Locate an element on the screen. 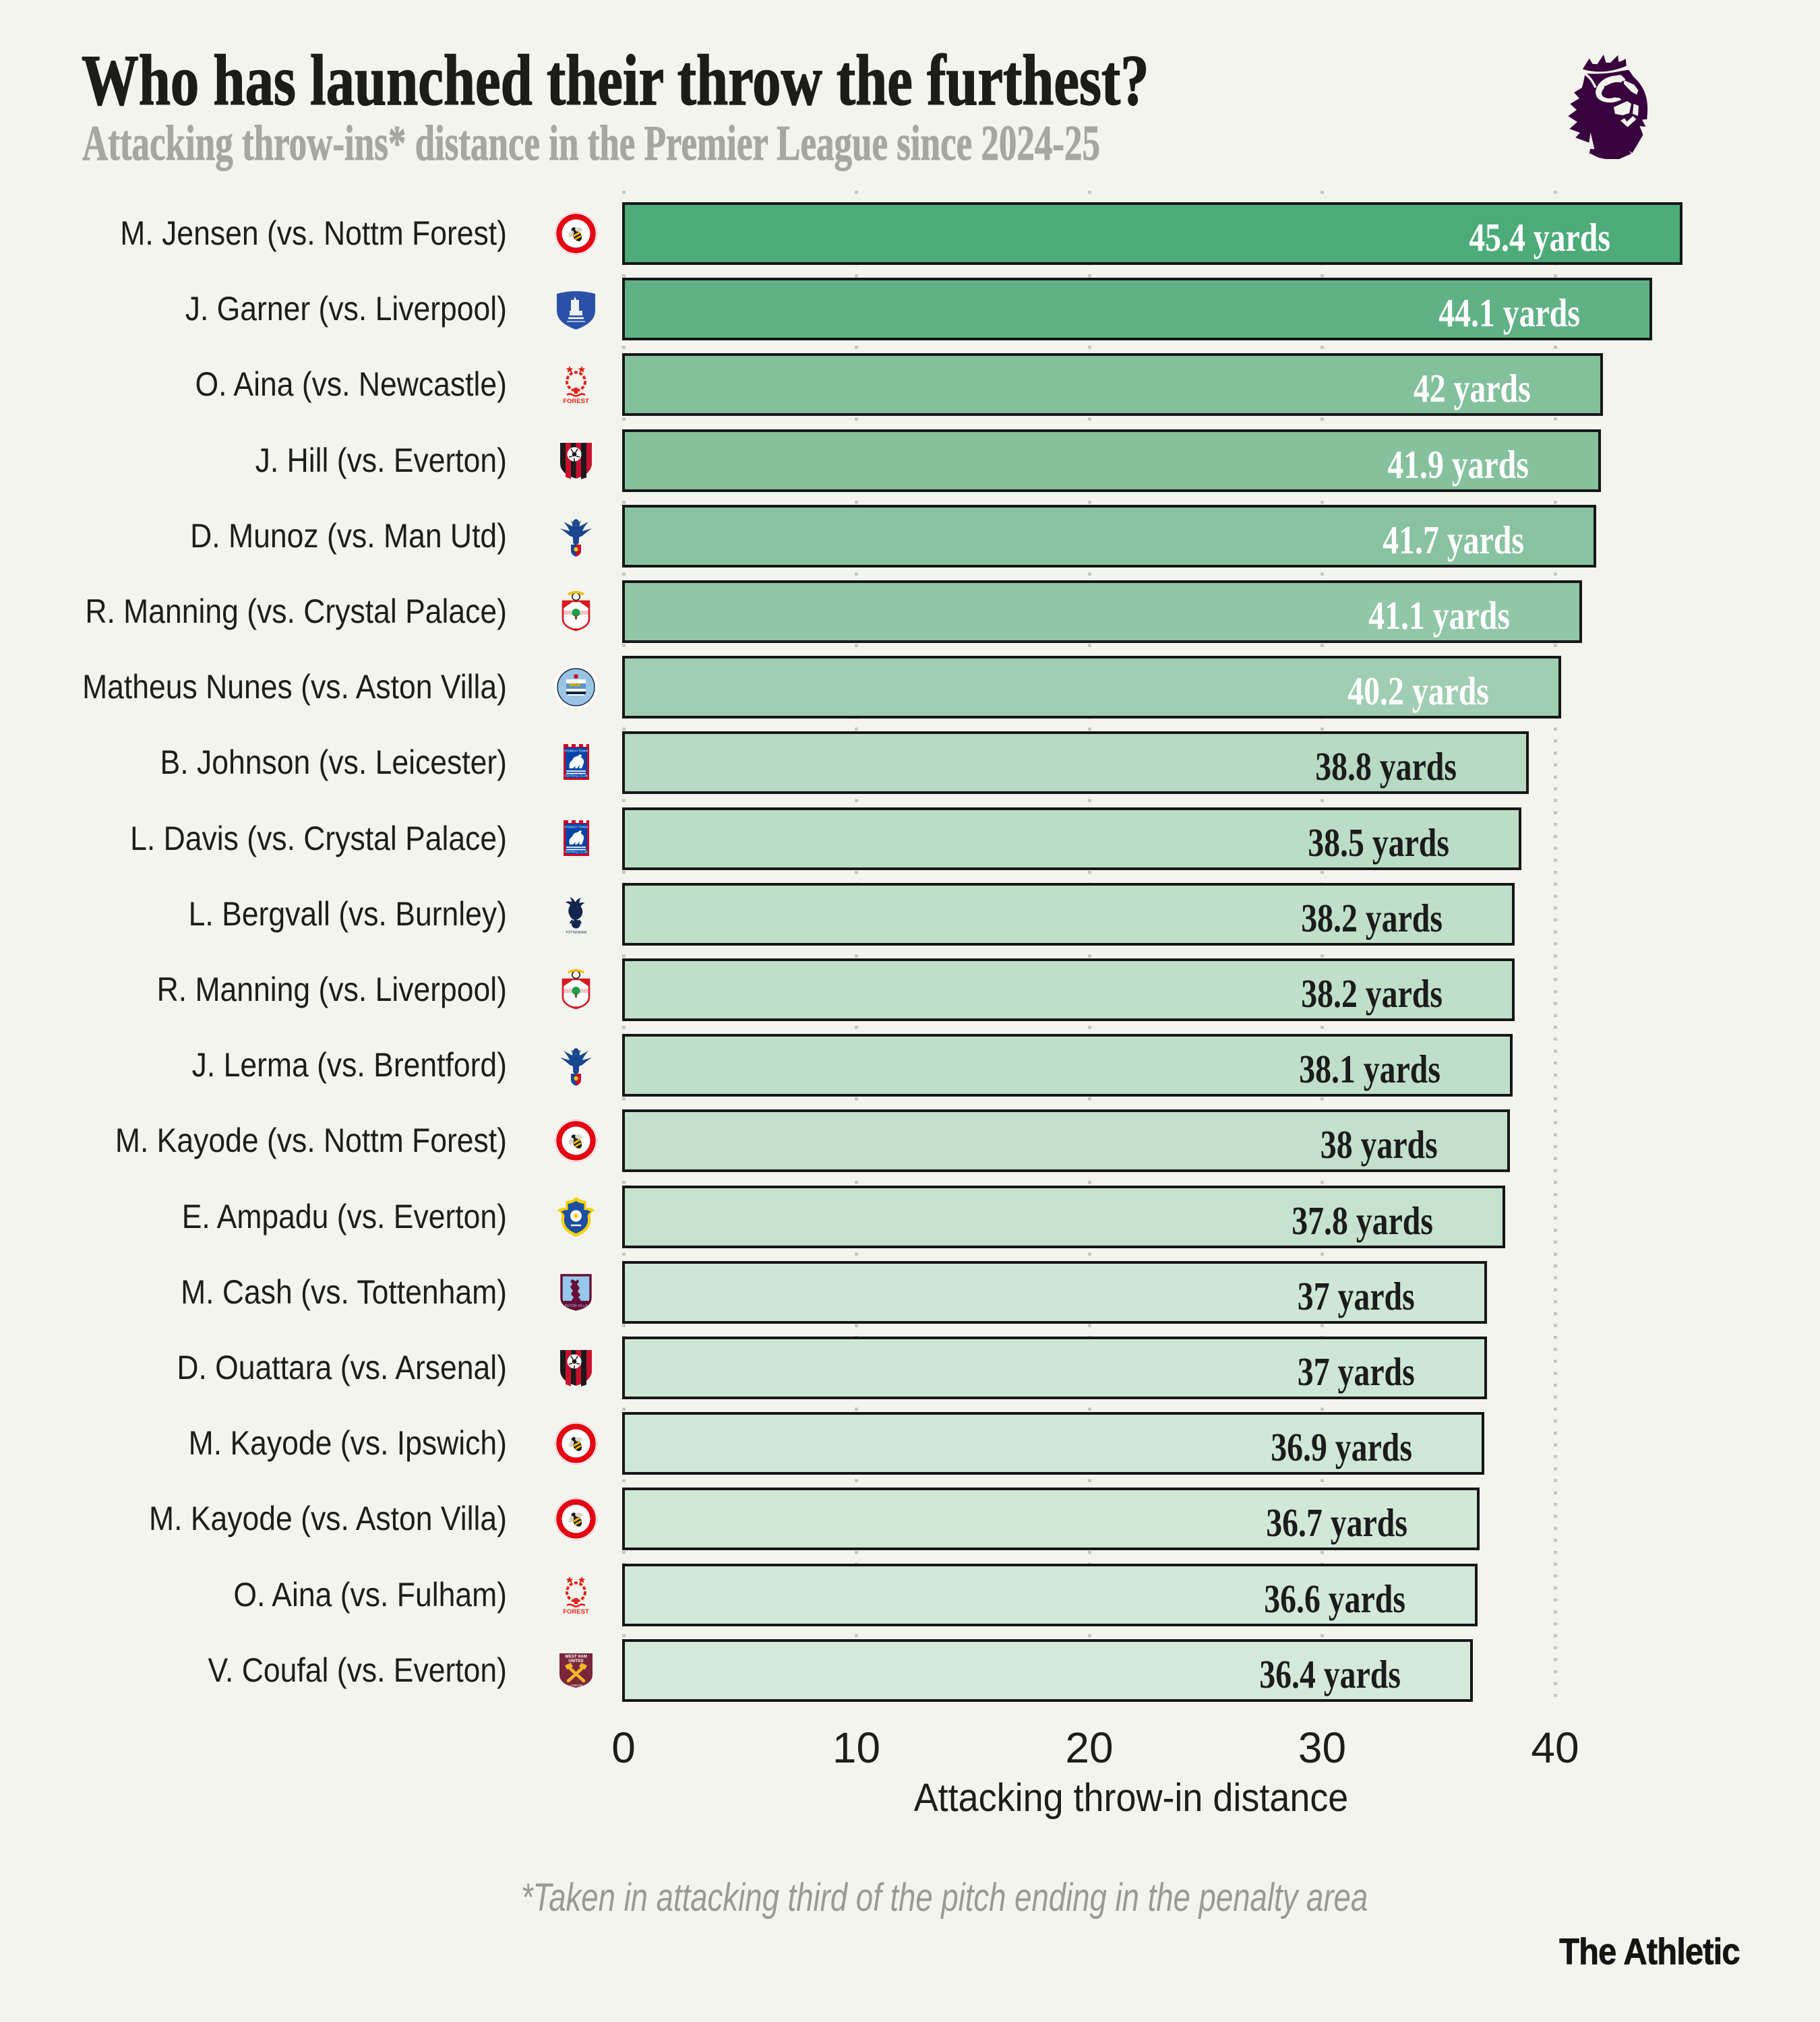 The image size is (1820, 2022). svg-text: ASTON VILLA is located at coordinates (576, 1306).